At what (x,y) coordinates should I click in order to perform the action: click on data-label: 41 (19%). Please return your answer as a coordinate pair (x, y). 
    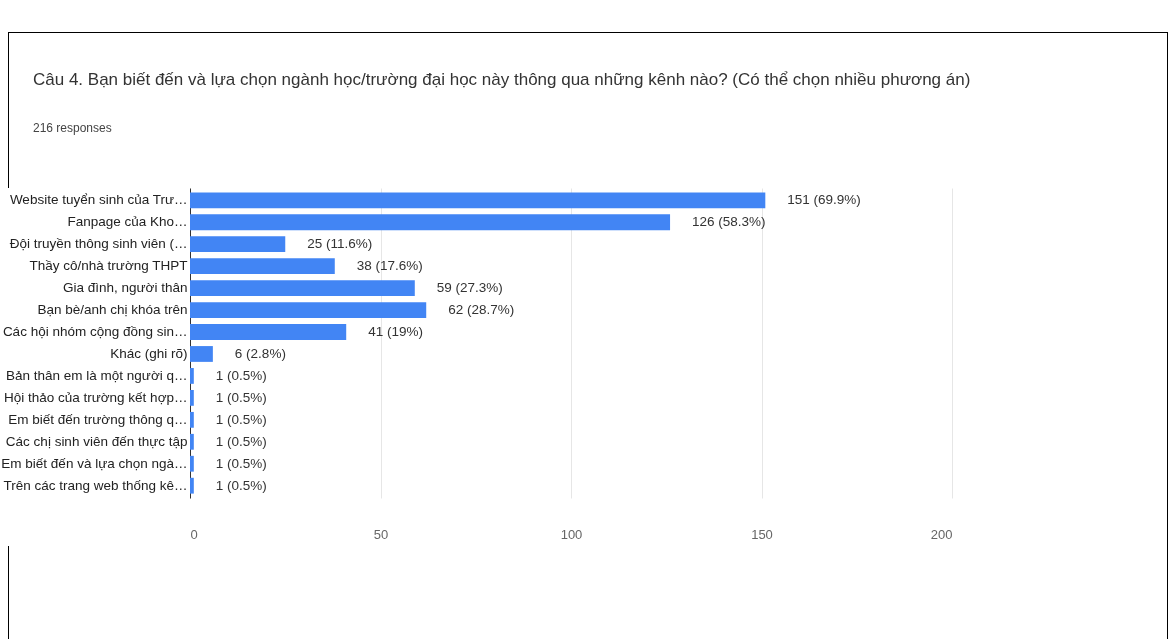
    Looking at the image, I should click on (395, 332).